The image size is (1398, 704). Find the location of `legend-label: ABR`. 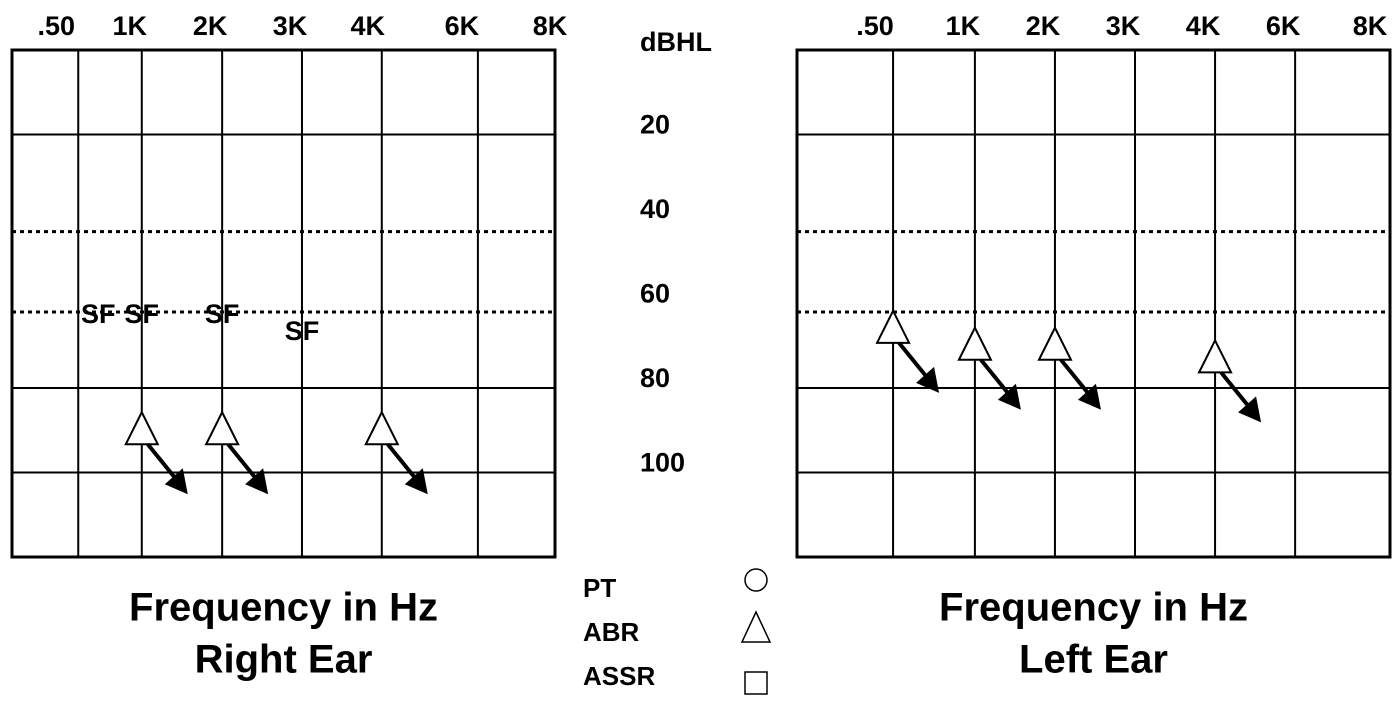

legend-label: ABR is located at coordinates (611, 632).